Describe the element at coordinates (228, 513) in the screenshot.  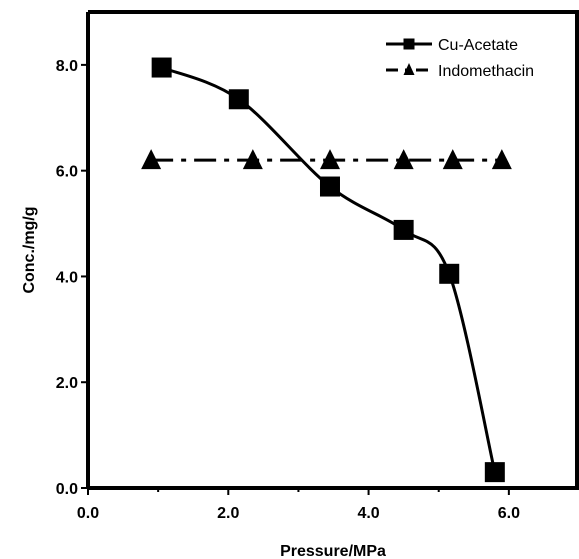
I see `x-tick-label: 2.0` at that location.